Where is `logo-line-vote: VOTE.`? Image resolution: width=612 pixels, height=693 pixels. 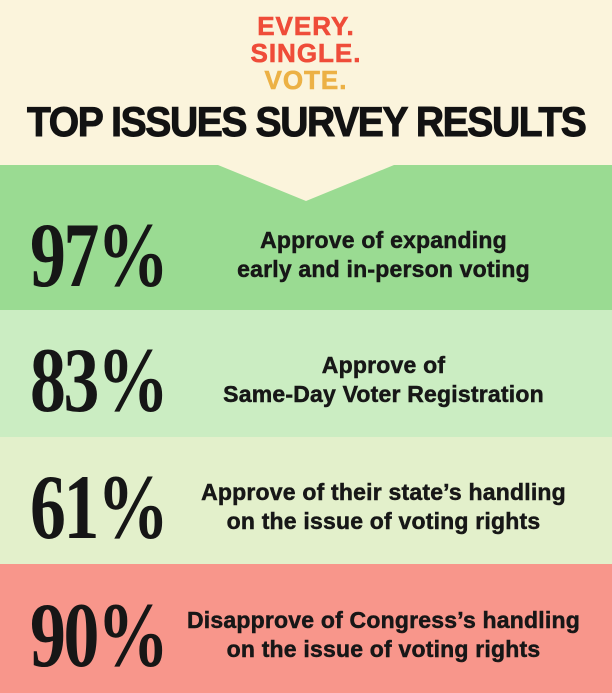
logo-line-vote: VOTE. is located at coordinates (306, 80).